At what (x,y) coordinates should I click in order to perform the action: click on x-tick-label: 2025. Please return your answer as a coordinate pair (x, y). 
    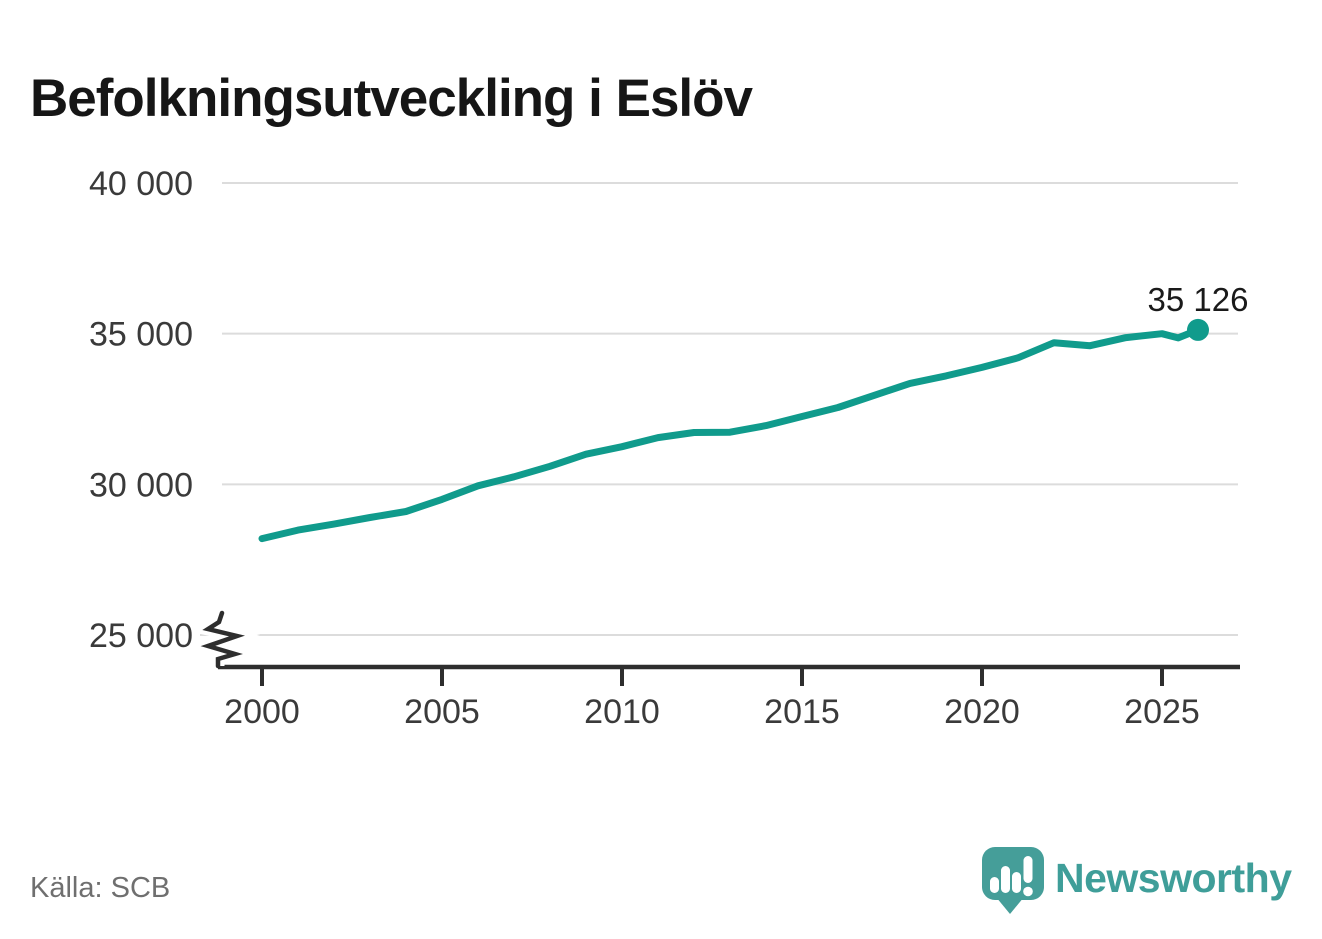
    Looking at the image, I should click on (1162, 712).